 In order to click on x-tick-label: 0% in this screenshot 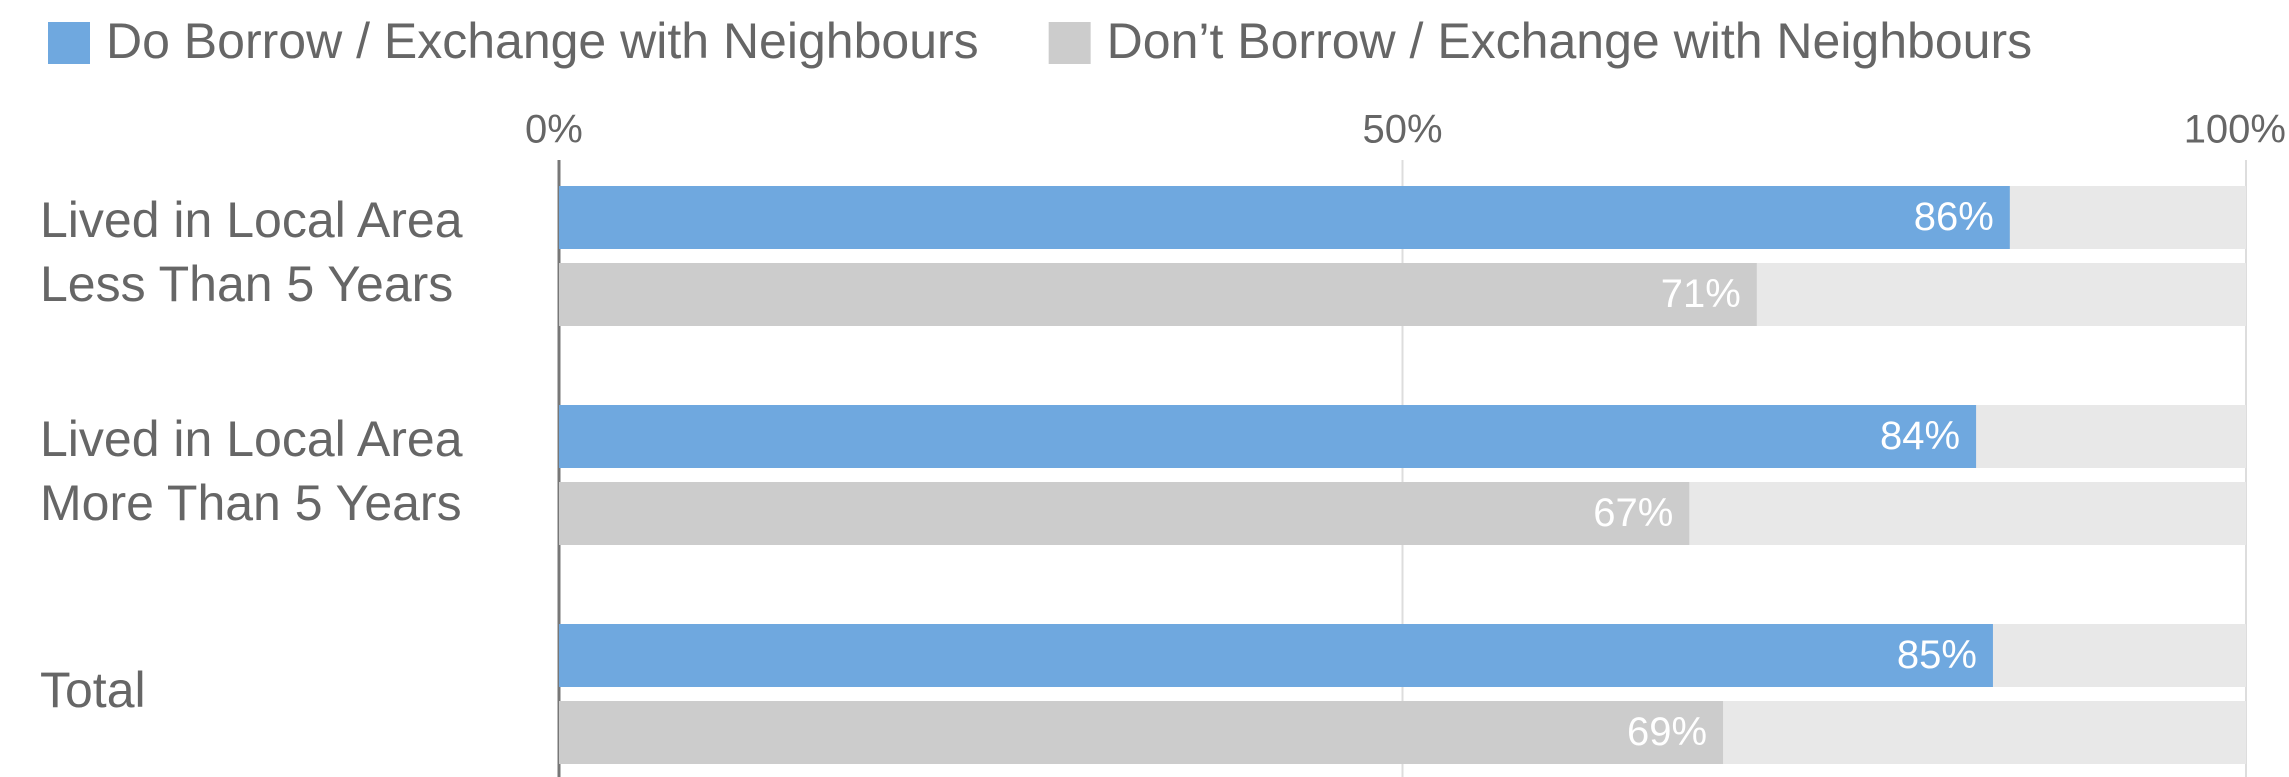, I will do `click(554, 130)`.